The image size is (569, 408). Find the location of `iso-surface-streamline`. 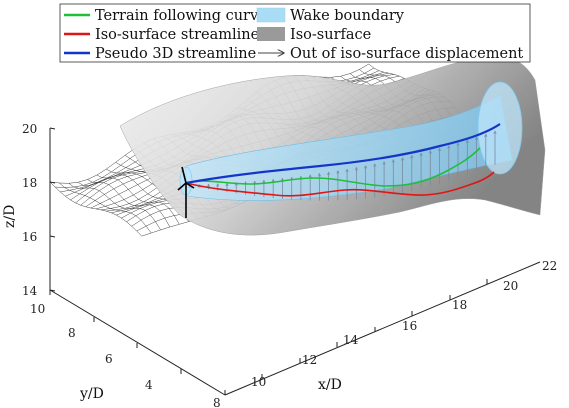

iso-surface-streamline is located at coordinates (340, 184).